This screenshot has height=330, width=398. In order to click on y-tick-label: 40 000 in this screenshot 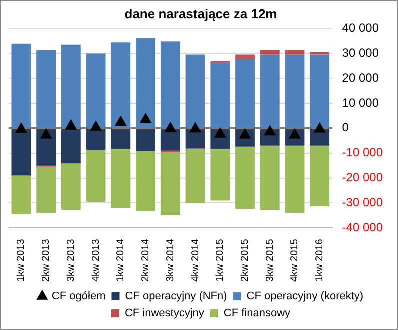, I will do `click(361, 27)`.